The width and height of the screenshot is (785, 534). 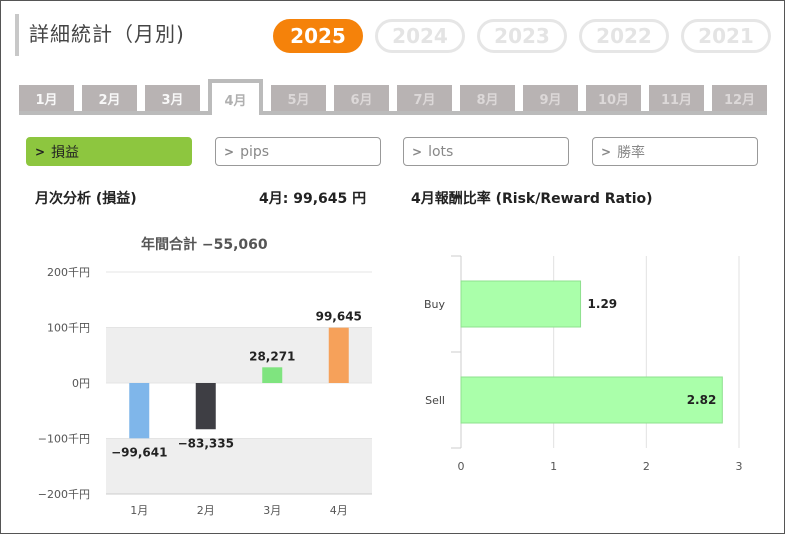 What do you see at coordinates (109, 151) in the screenshot?
I see `filter-button-profit: > 損益` at bounding box center [109, 151].